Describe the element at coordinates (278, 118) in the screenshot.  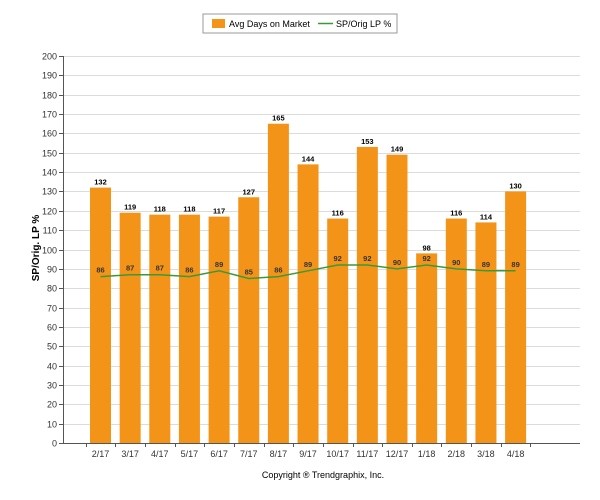
I see `bar-data-label: 165` at that location.